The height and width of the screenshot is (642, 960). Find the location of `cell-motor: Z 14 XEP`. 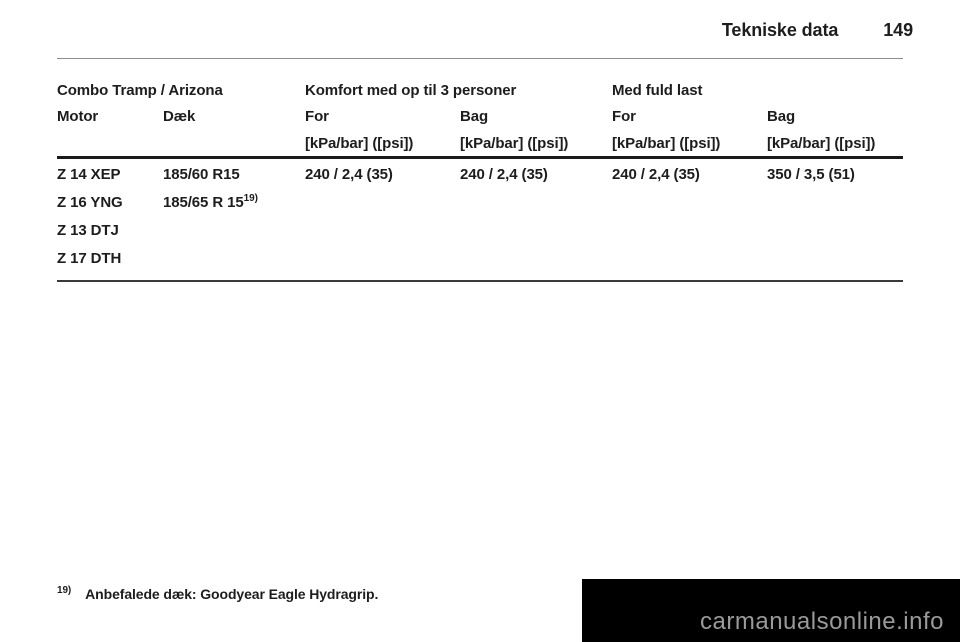

cell-motor: Z 14 XEP is located at coordinates (89, 174).